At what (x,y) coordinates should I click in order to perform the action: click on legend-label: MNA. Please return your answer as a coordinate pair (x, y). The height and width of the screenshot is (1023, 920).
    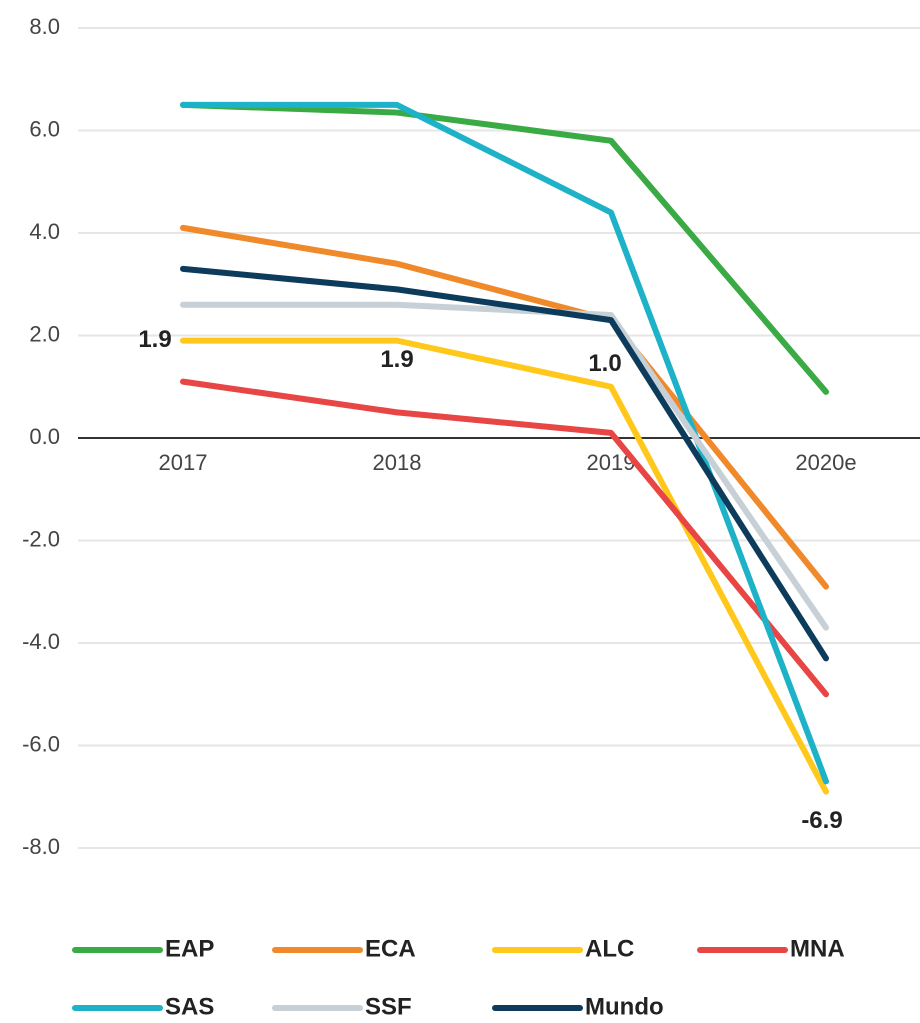
    Looking at the image, I should click on (817, 948).